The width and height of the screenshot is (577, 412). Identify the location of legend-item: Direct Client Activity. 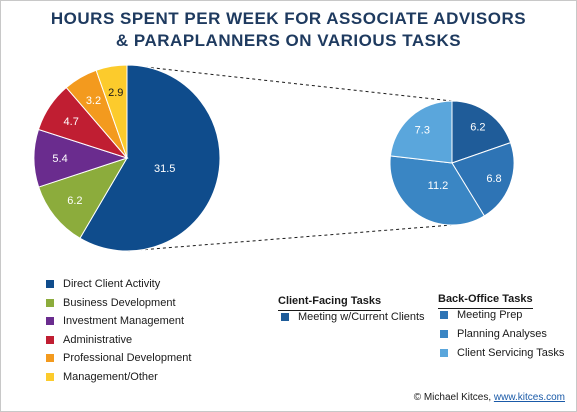
(103, 284).